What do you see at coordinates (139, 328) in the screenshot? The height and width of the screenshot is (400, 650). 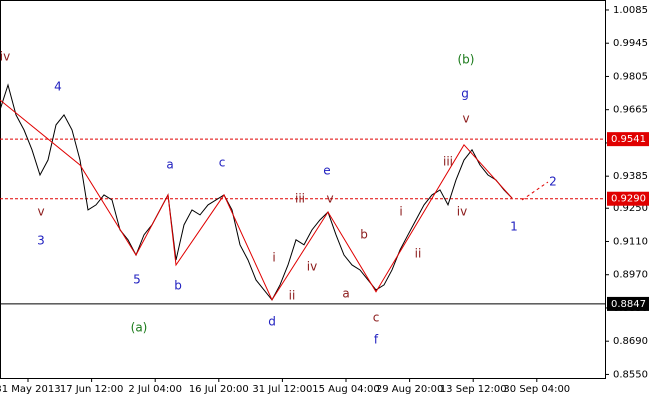 I see `wave-label: (a)` at bounding box center [139, 328].